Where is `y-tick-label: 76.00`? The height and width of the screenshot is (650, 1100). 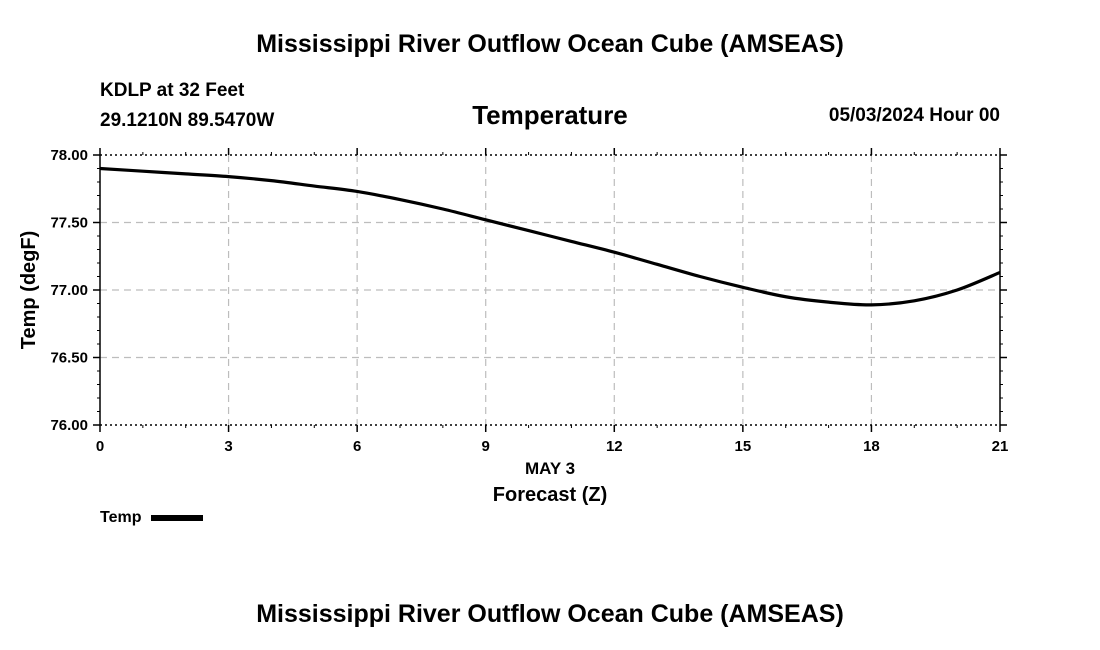
y-tick-label: 76.00 is located at coordinates (69, 425).